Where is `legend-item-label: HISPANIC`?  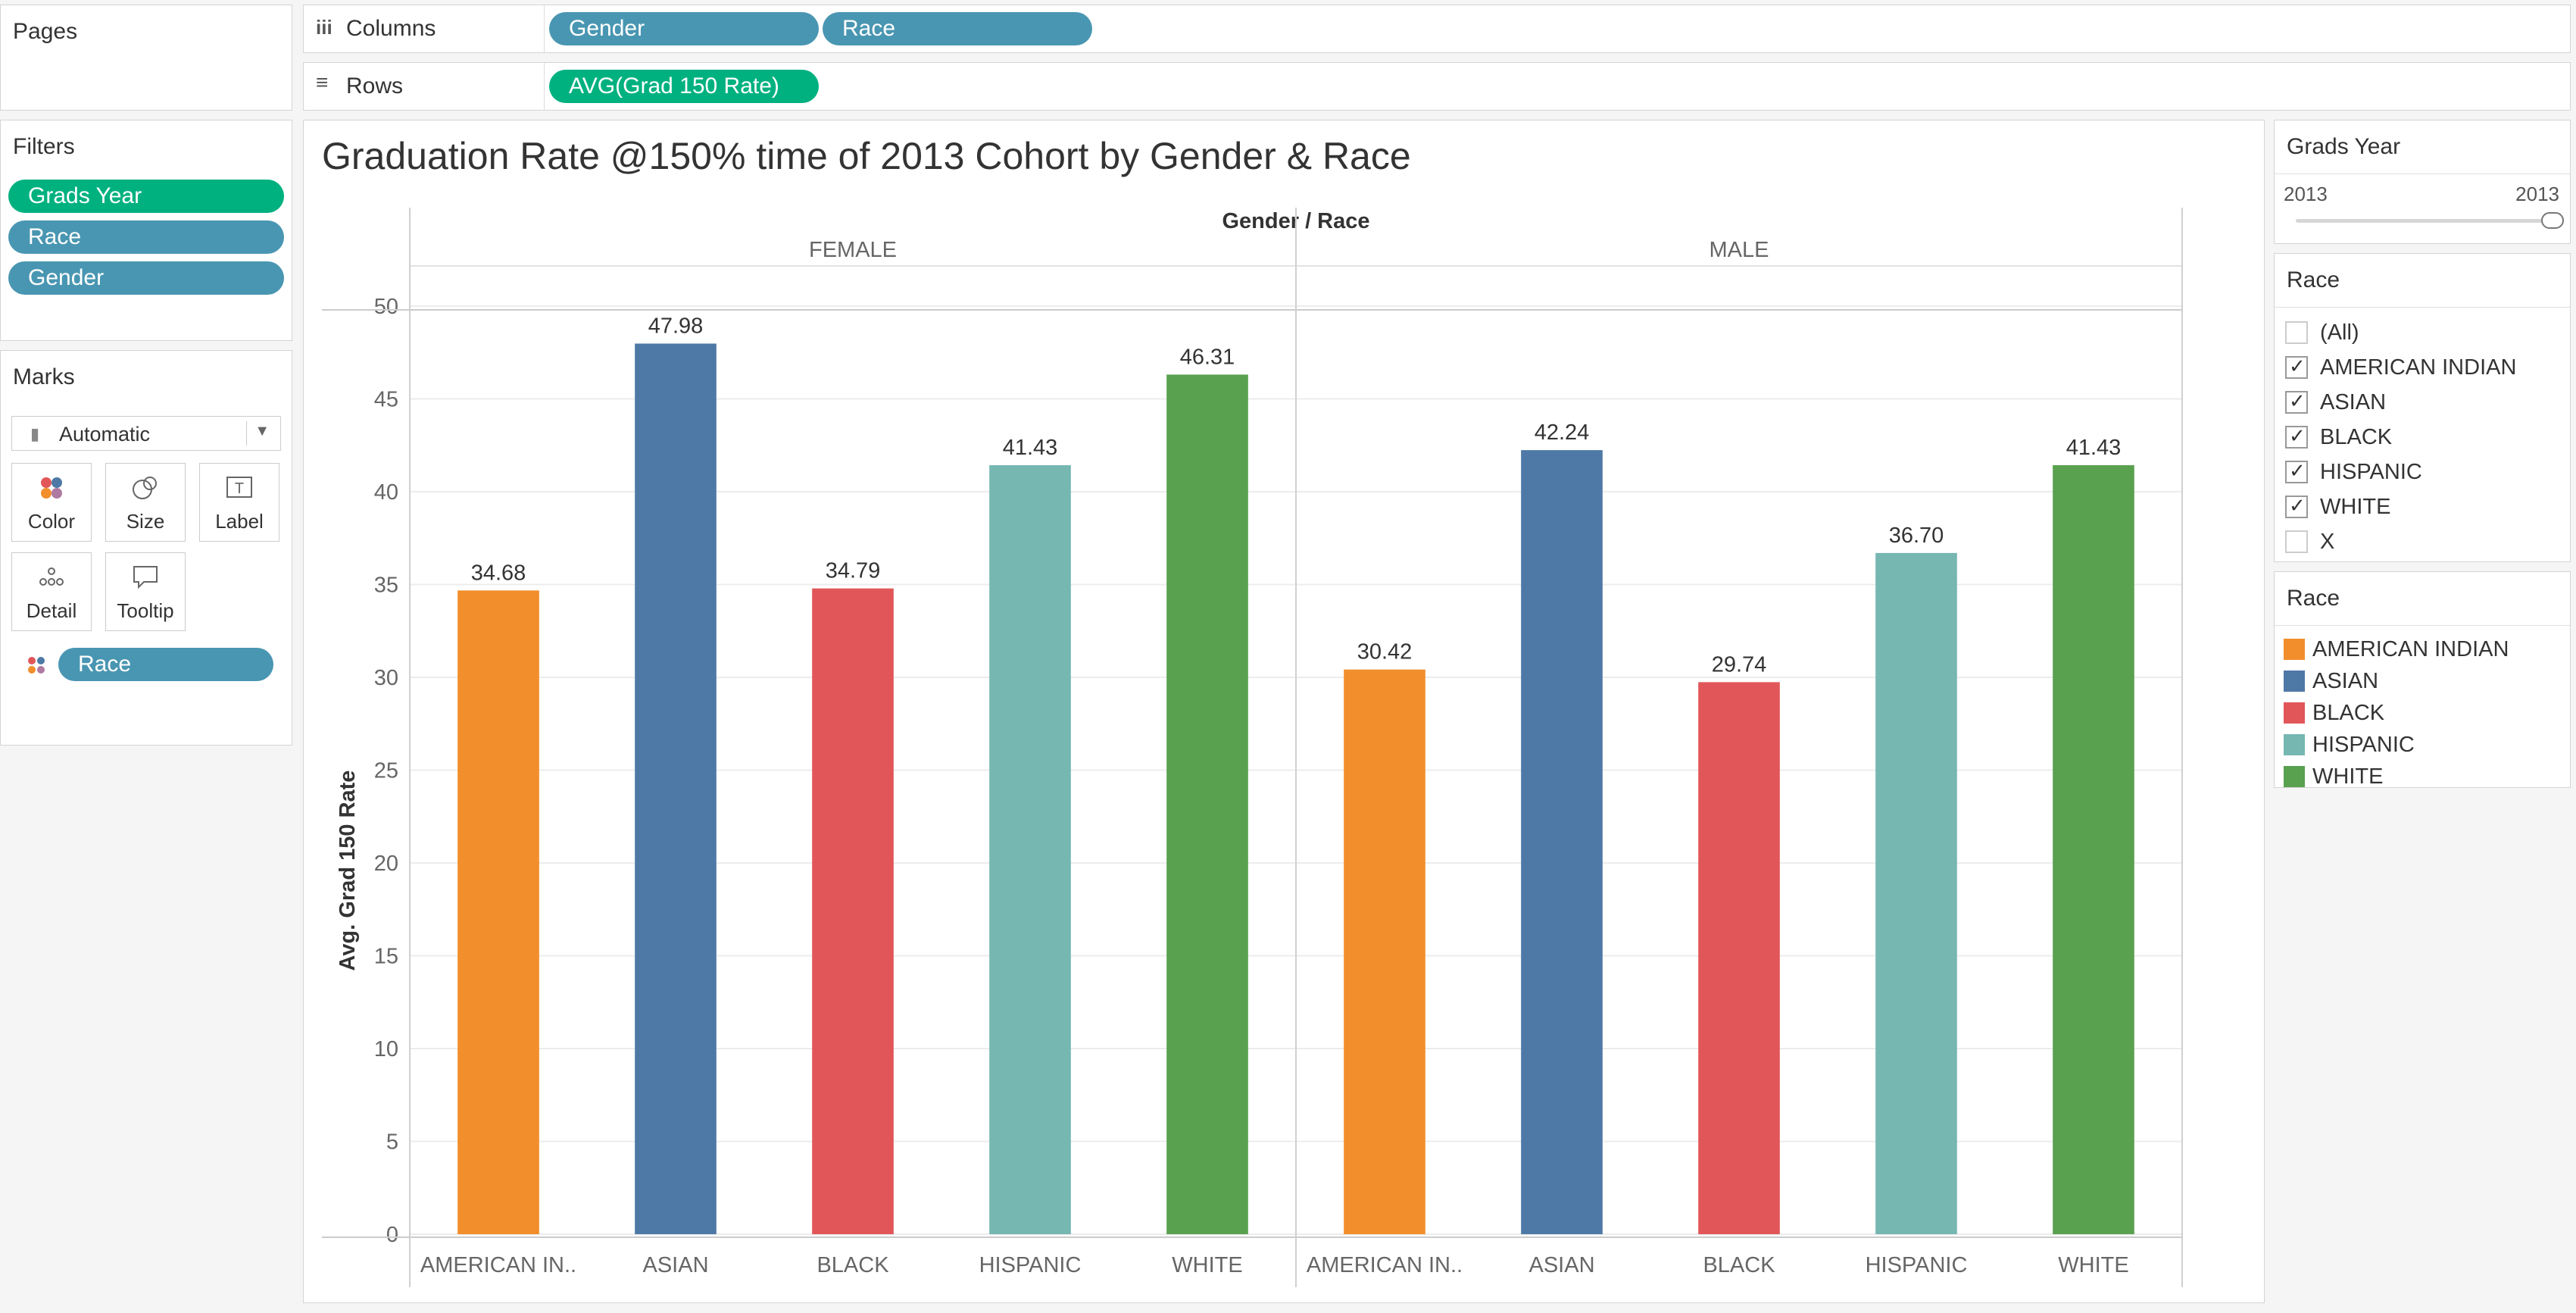 legend-item-label: HISPANIC is located at coordinates (2364, 745).